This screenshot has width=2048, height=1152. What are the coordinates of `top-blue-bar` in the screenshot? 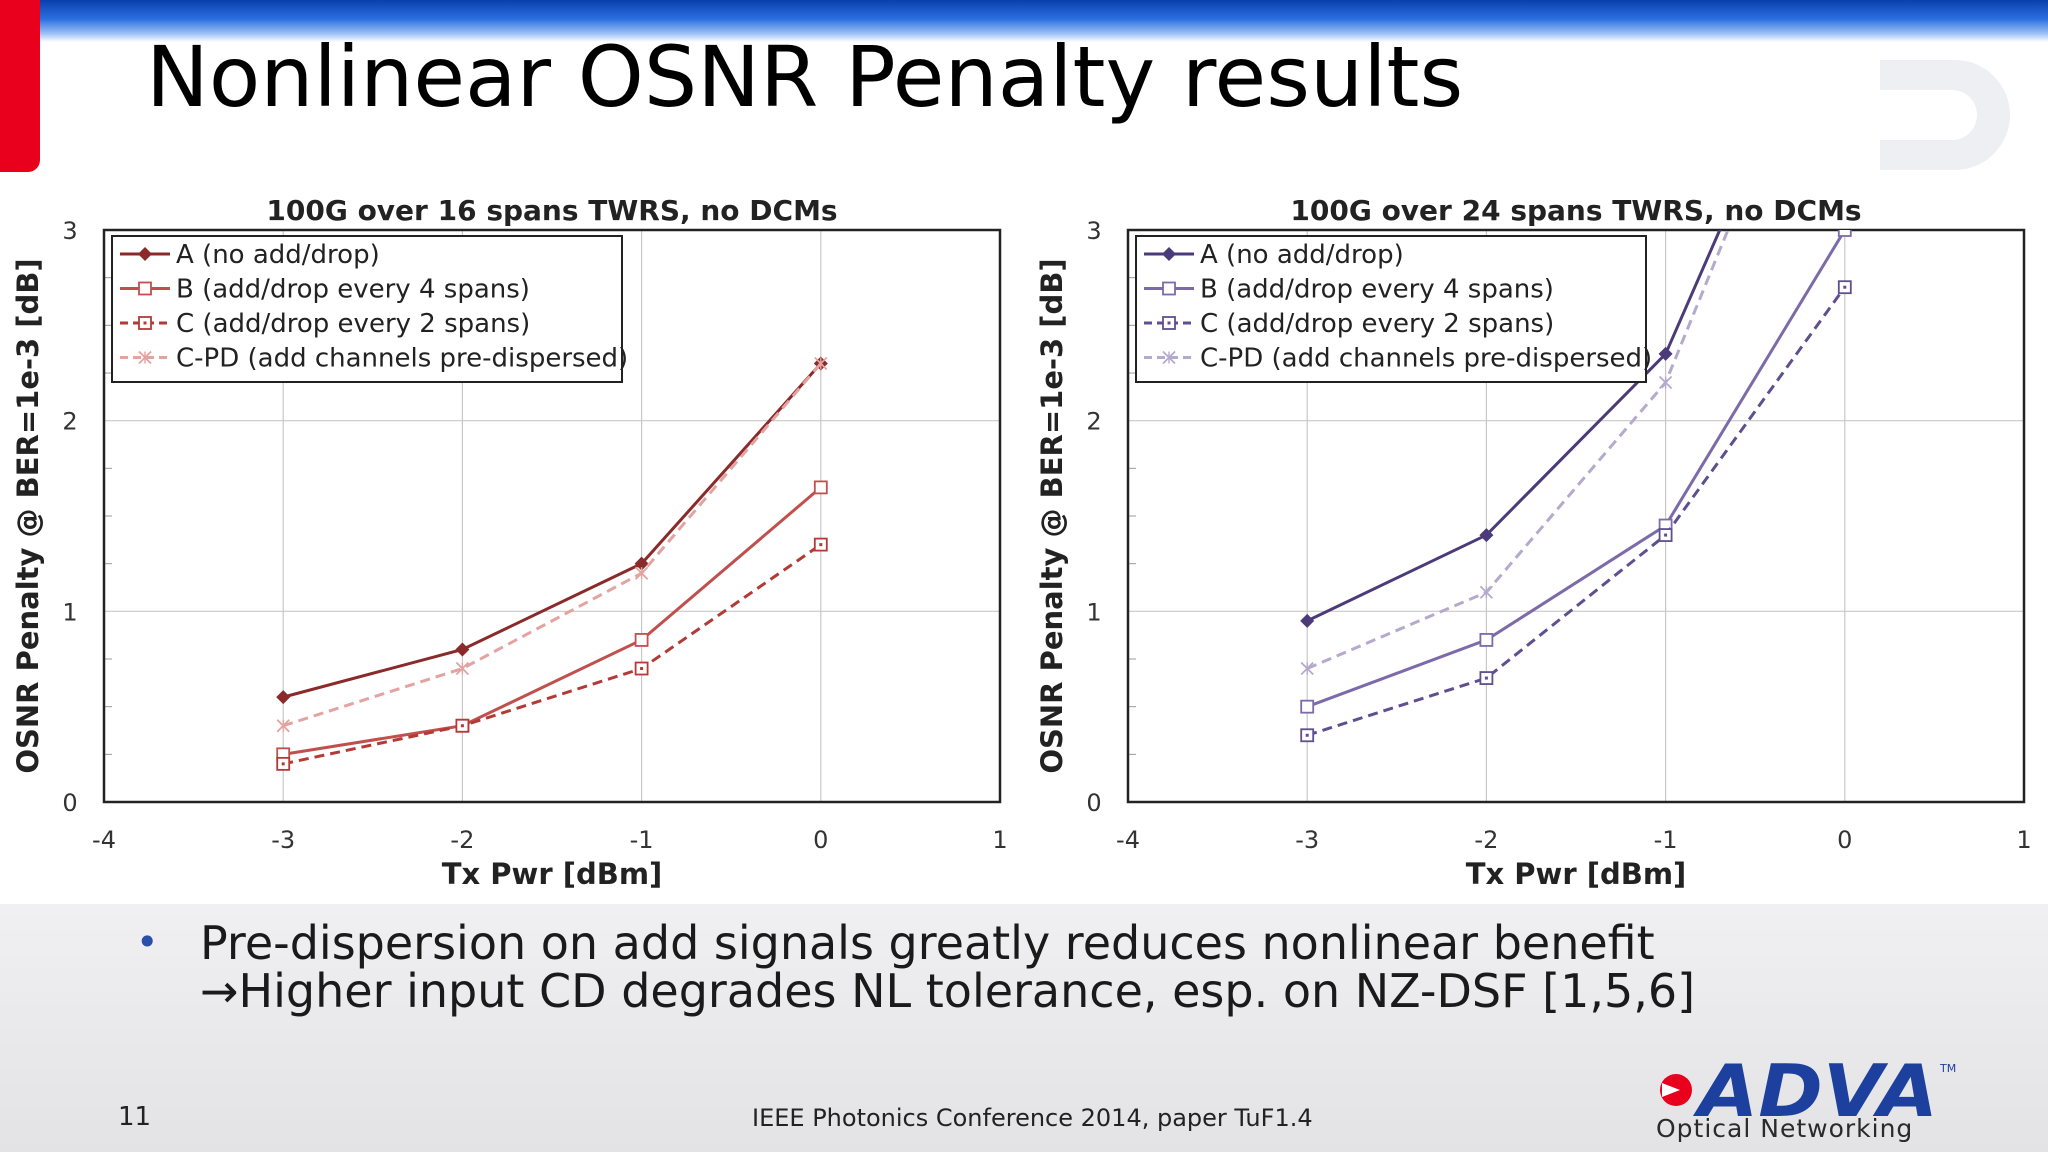 It's located at (1024, 21).